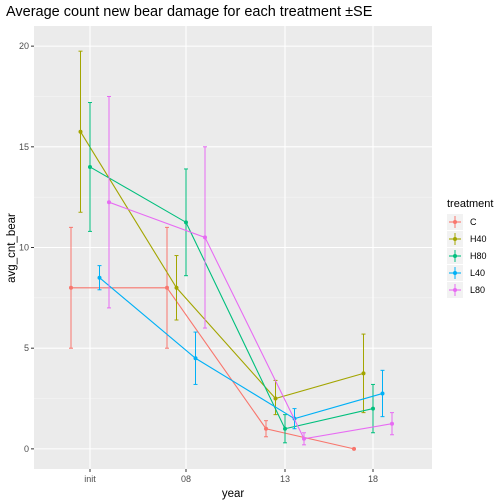  I want to click on x-axis-title: year, so click(233, 494).